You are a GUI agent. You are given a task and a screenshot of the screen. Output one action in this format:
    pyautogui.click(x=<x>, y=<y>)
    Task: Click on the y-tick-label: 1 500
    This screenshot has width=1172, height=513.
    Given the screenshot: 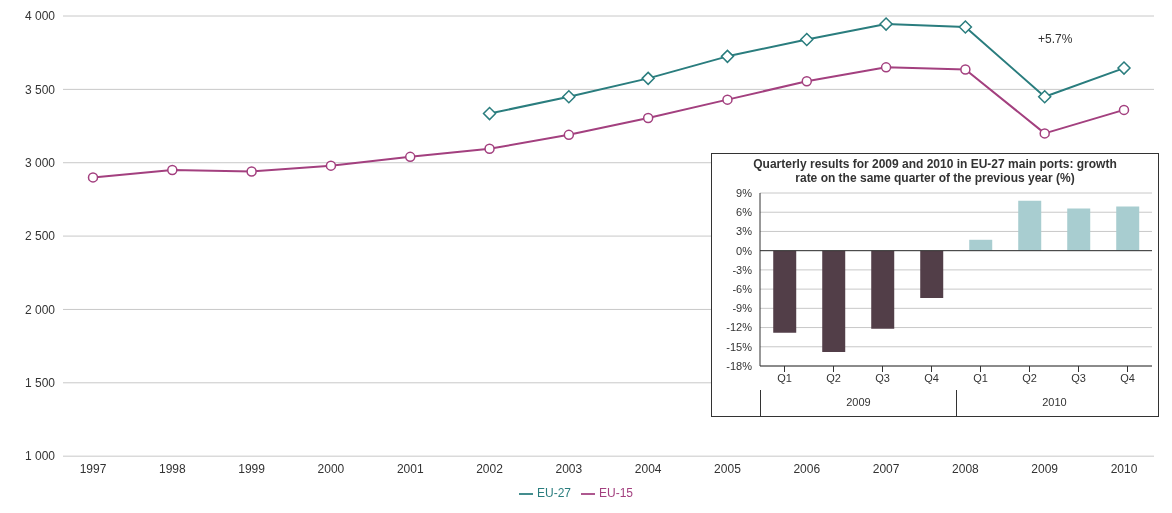 What is the action you would take?
    pyautogui.click(x=40, y=383)
    